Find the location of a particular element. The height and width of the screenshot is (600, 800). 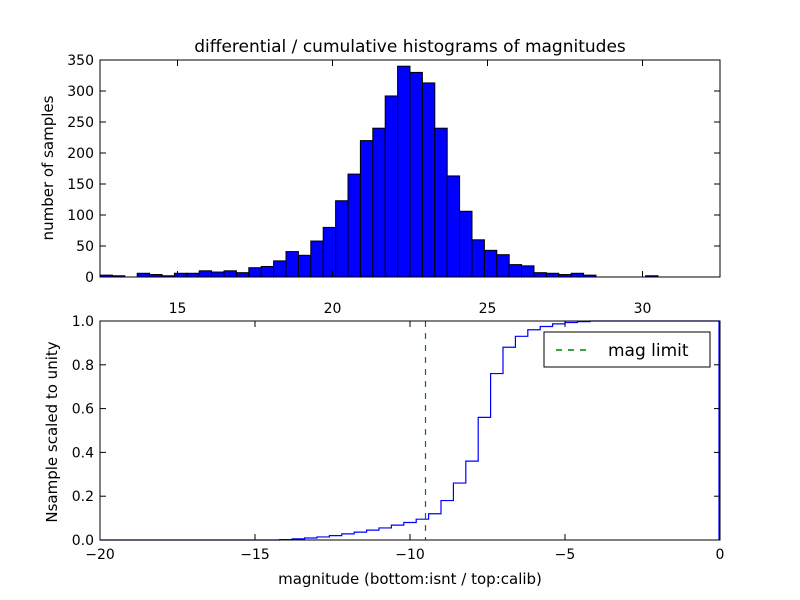

x-tick-label: −10 is located at coordinates (410, 555).